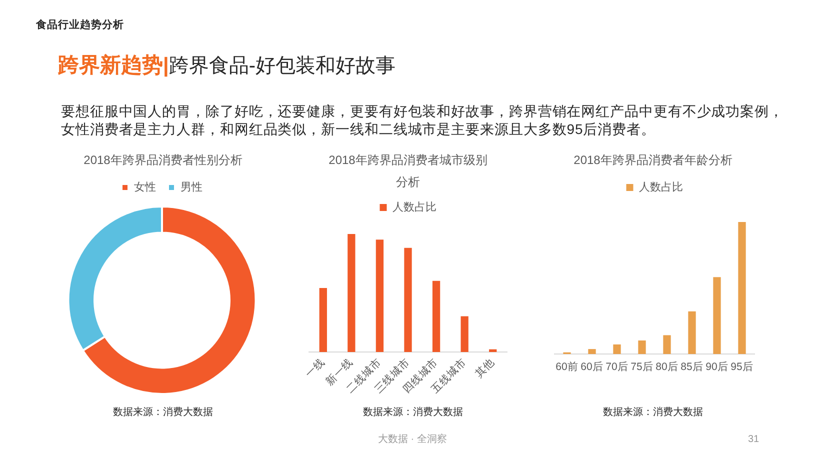  I want to click on chart-title: 2018年跨界品消费者城市级别分析, so click(408, 171).